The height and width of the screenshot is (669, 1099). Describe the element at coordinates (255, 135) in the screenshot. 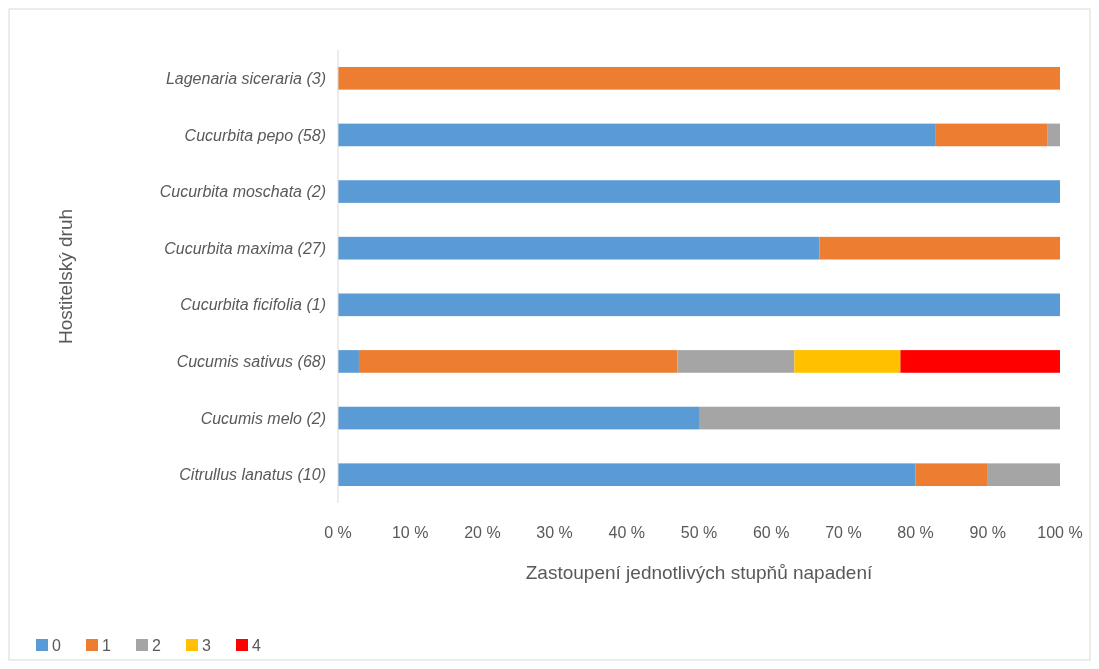

I see `y-tick-label: Cucurbita pepo (58)` at that location.